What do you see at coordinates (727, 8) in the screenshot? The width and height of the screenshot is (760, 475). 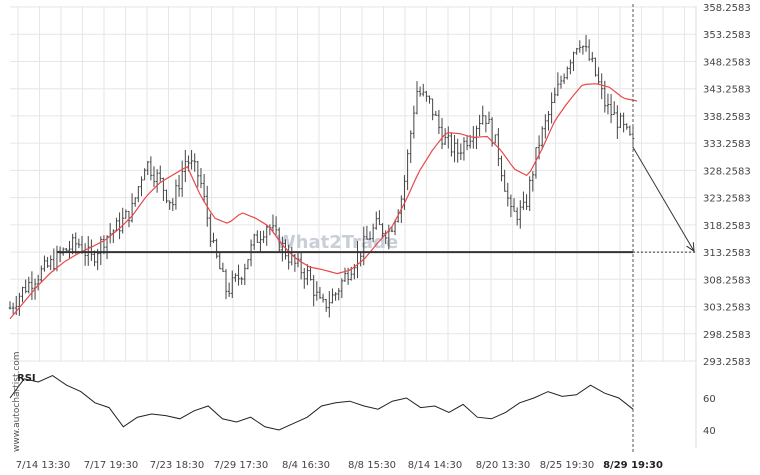 I see `price-tick-label: 358.2583` at bounding box center [727, 8].